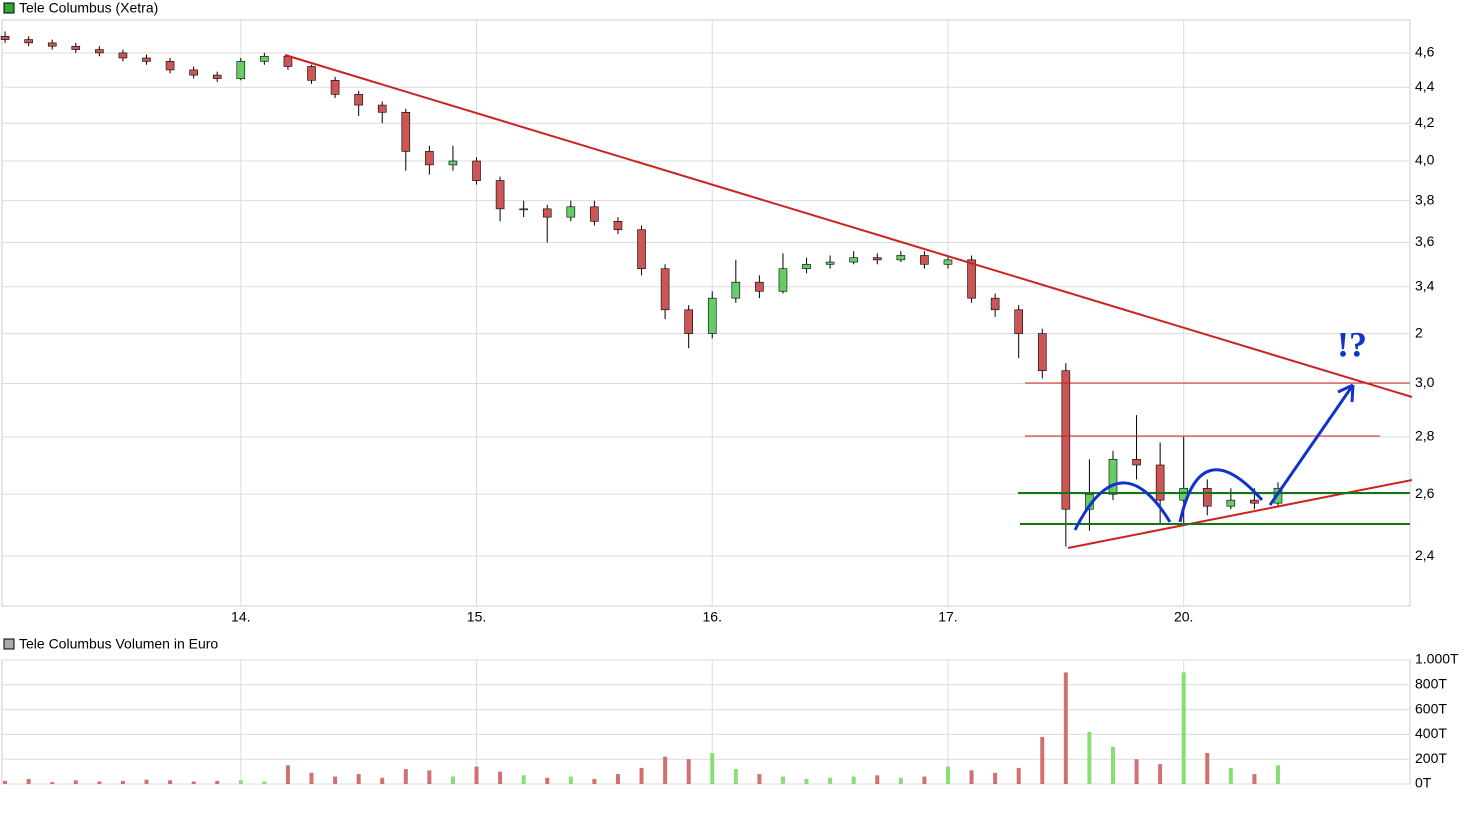 This screenshot has height=823, width=1468. Describe the element at coordinates (1425, 436) in the screenshot. I see `y-tick-label: 2,8` at that location.